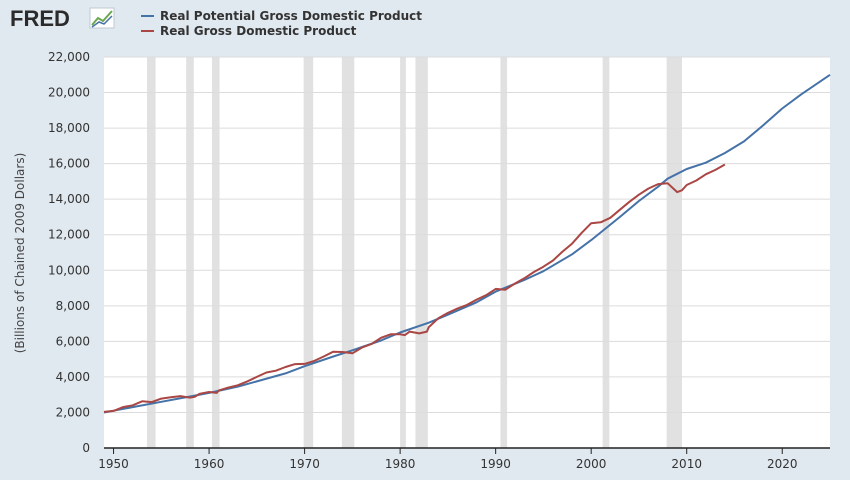  I want to click on y-tick-label: 12,000, so click(69, 235).